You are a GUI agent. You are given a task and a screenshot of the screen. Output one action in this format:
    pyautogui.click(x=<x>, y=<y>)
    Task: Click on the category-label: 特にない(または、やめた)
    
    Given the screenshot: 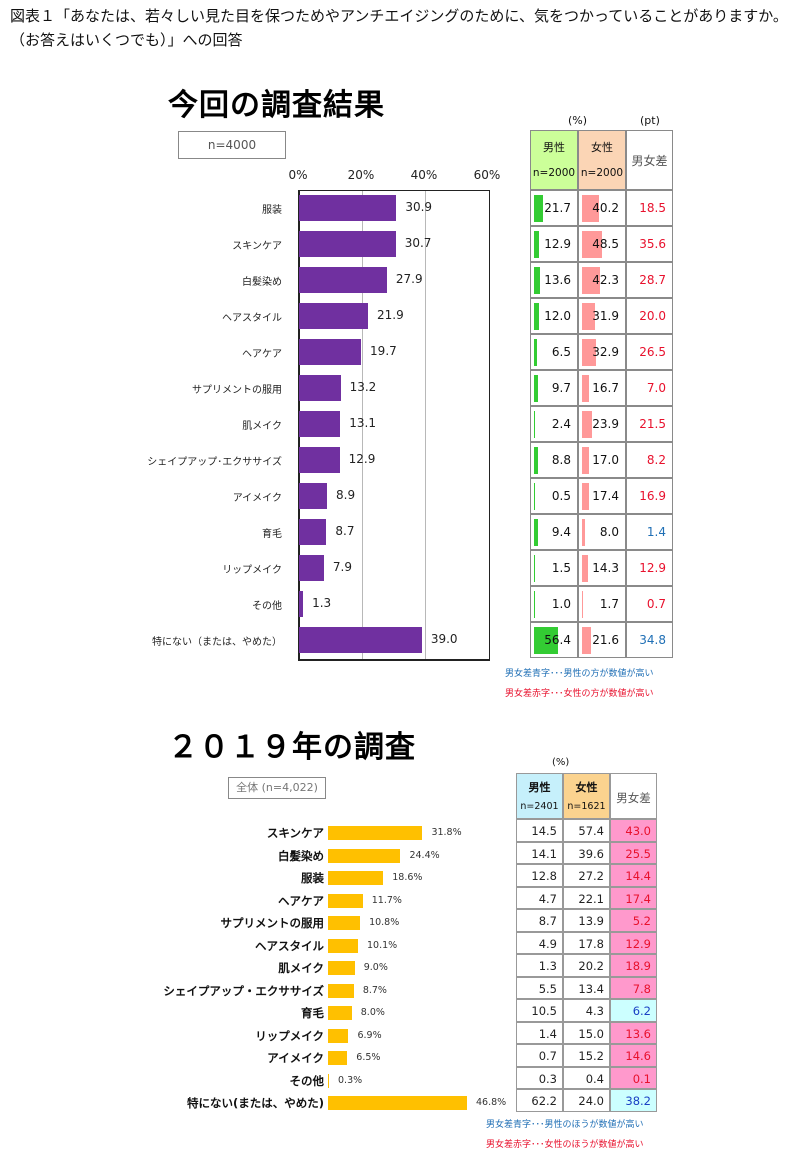 What is the action you would take?
    pyautogui.click(x=255, y=1103)
    